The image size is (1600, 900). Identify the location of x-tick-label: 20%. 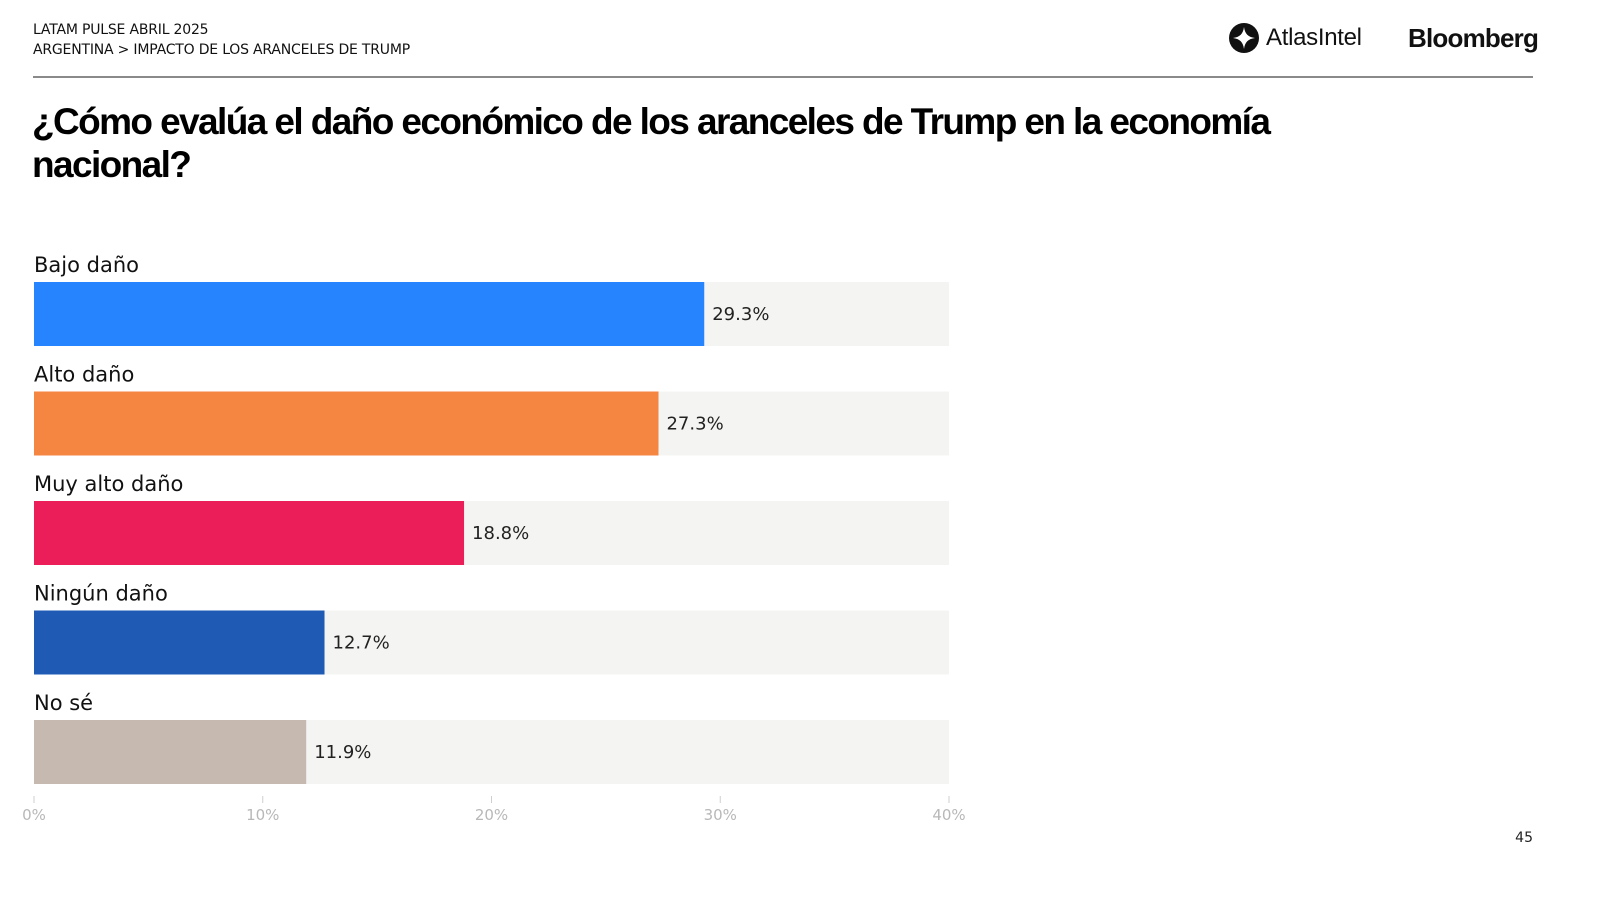
(491, 815).